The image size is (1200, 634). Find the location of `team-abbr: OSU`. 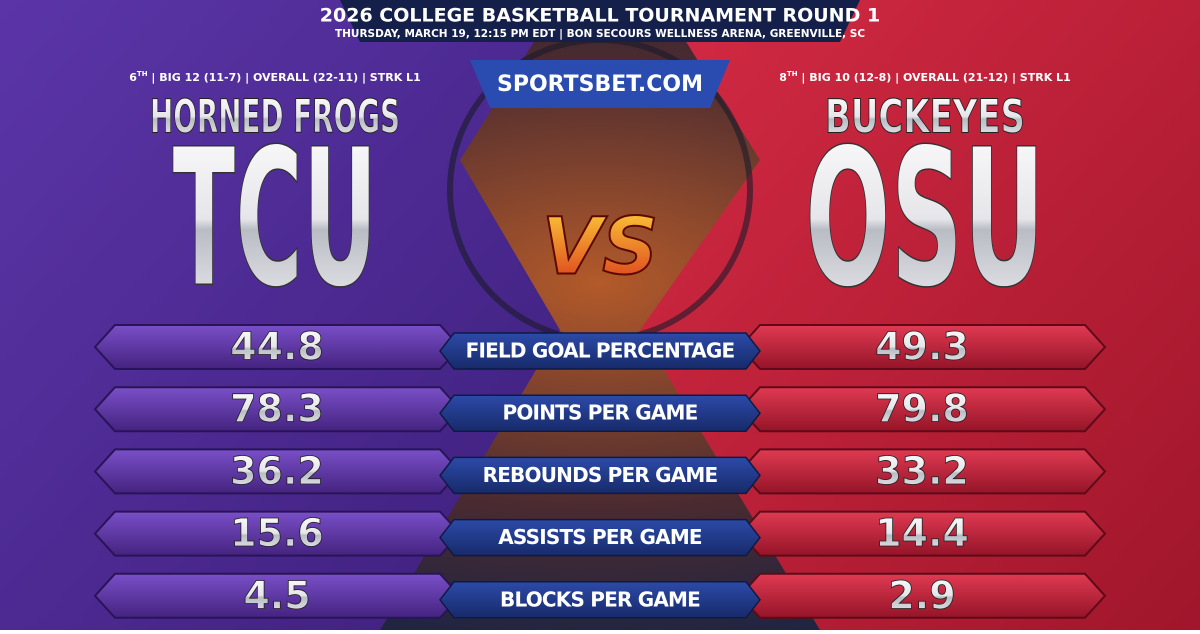

team-abbr: OSU is located at coordinates (925, 218).